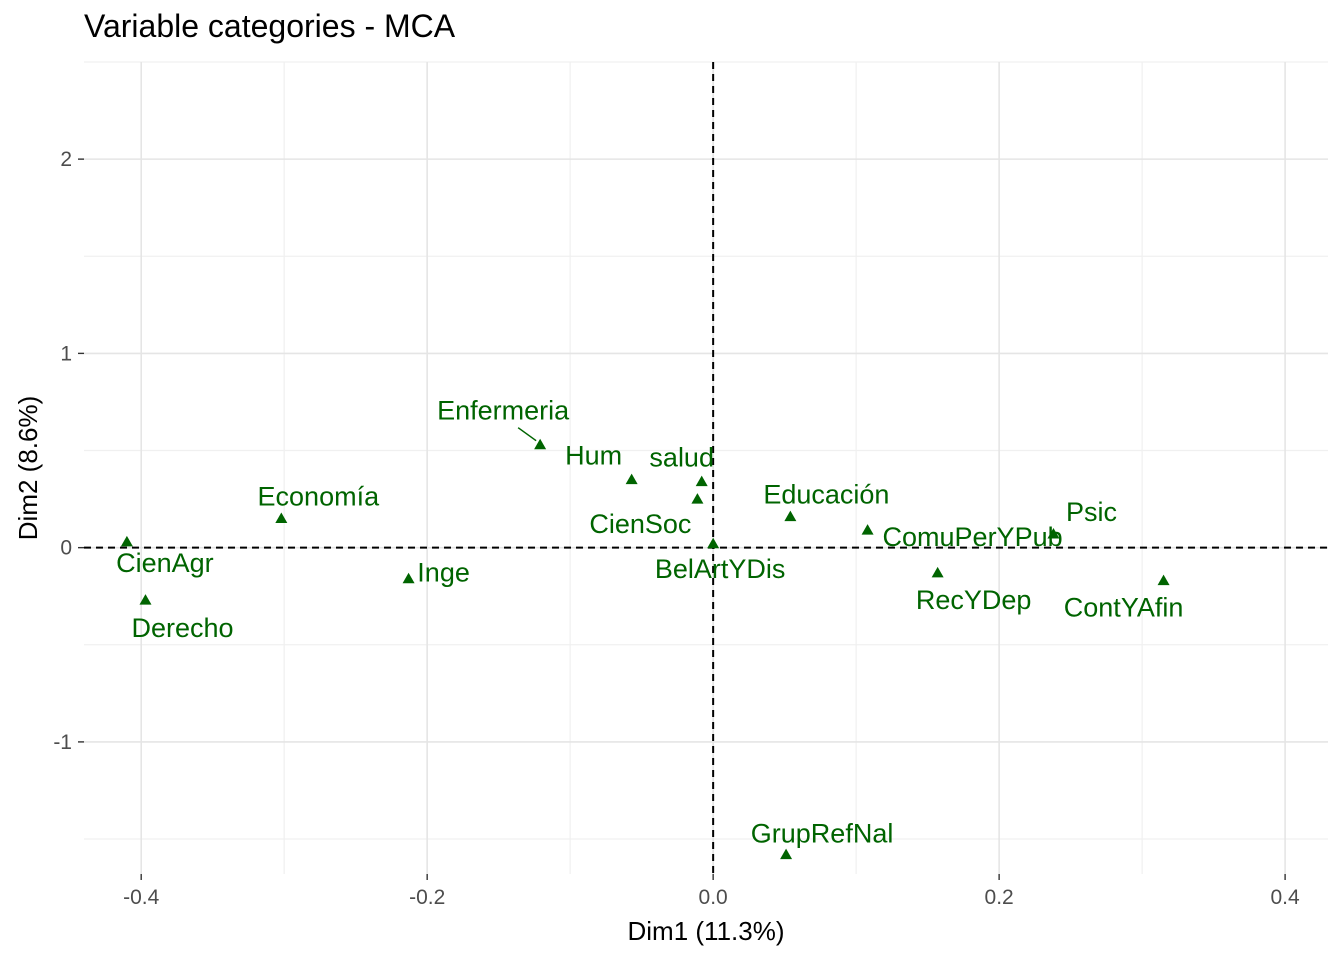 This screenshot has width=1344, height=960. What do you see at coordinates (1124, 608) in the screenshot?
I see `point-label: ContYAfin` at bounding box center [1124, 608].